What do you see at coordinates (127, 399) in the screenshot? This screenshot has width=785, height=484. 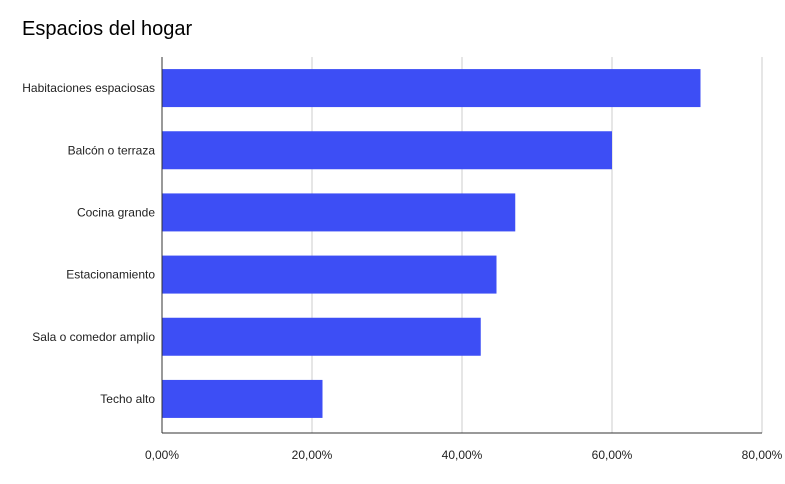 I see `category-label: Techo alto` at bounding box center [127, 399].